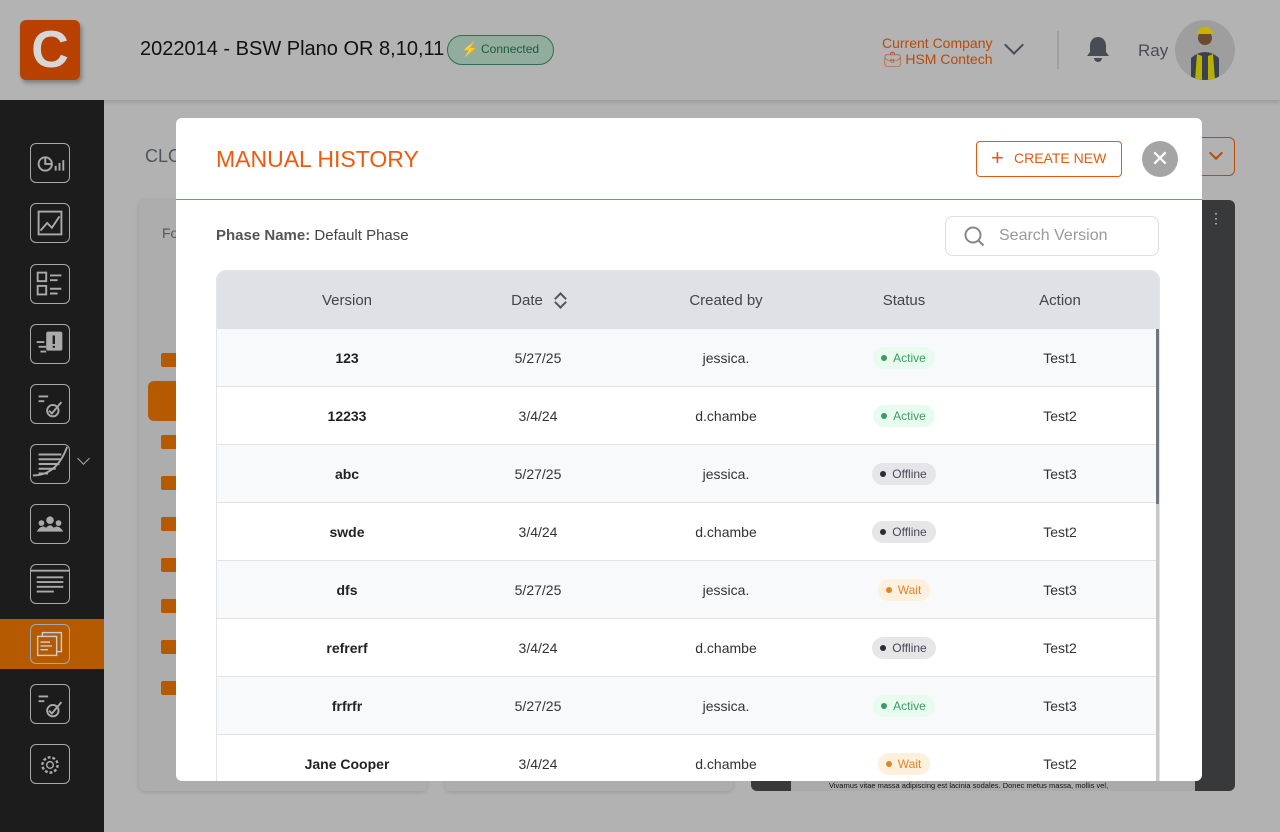 This screenshot has width=1280, height=832. I want to click on table-row: 12233 3/4/24 d.chambe Active Test2, so click(688, 416).